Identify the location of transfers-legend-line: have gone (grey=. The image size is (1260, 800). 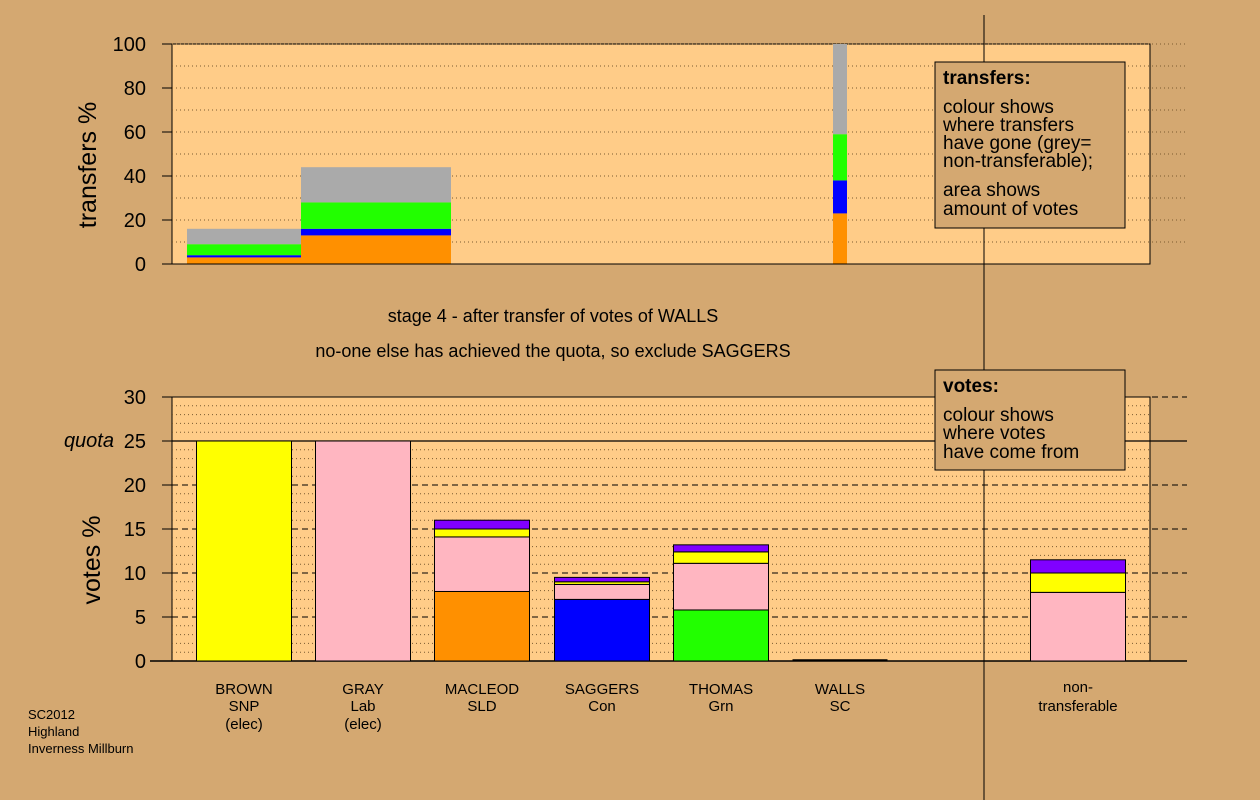
(1017, 143).